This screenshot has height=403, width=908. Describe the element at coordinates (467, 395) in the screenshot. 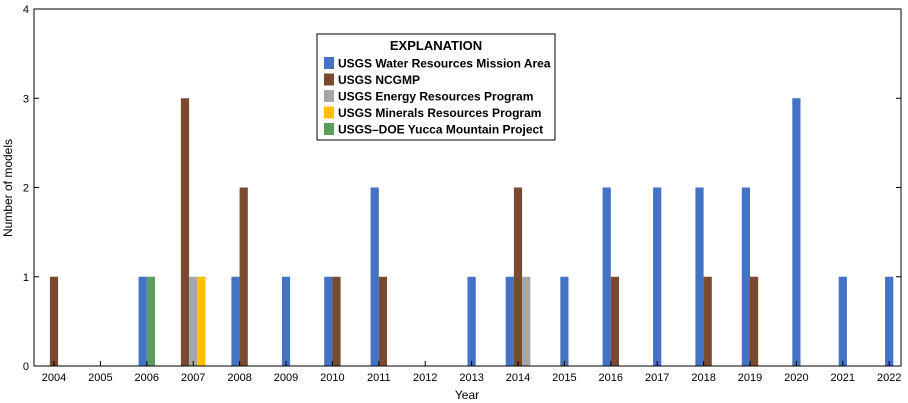

I see `x-axis-label: Year` at that location.